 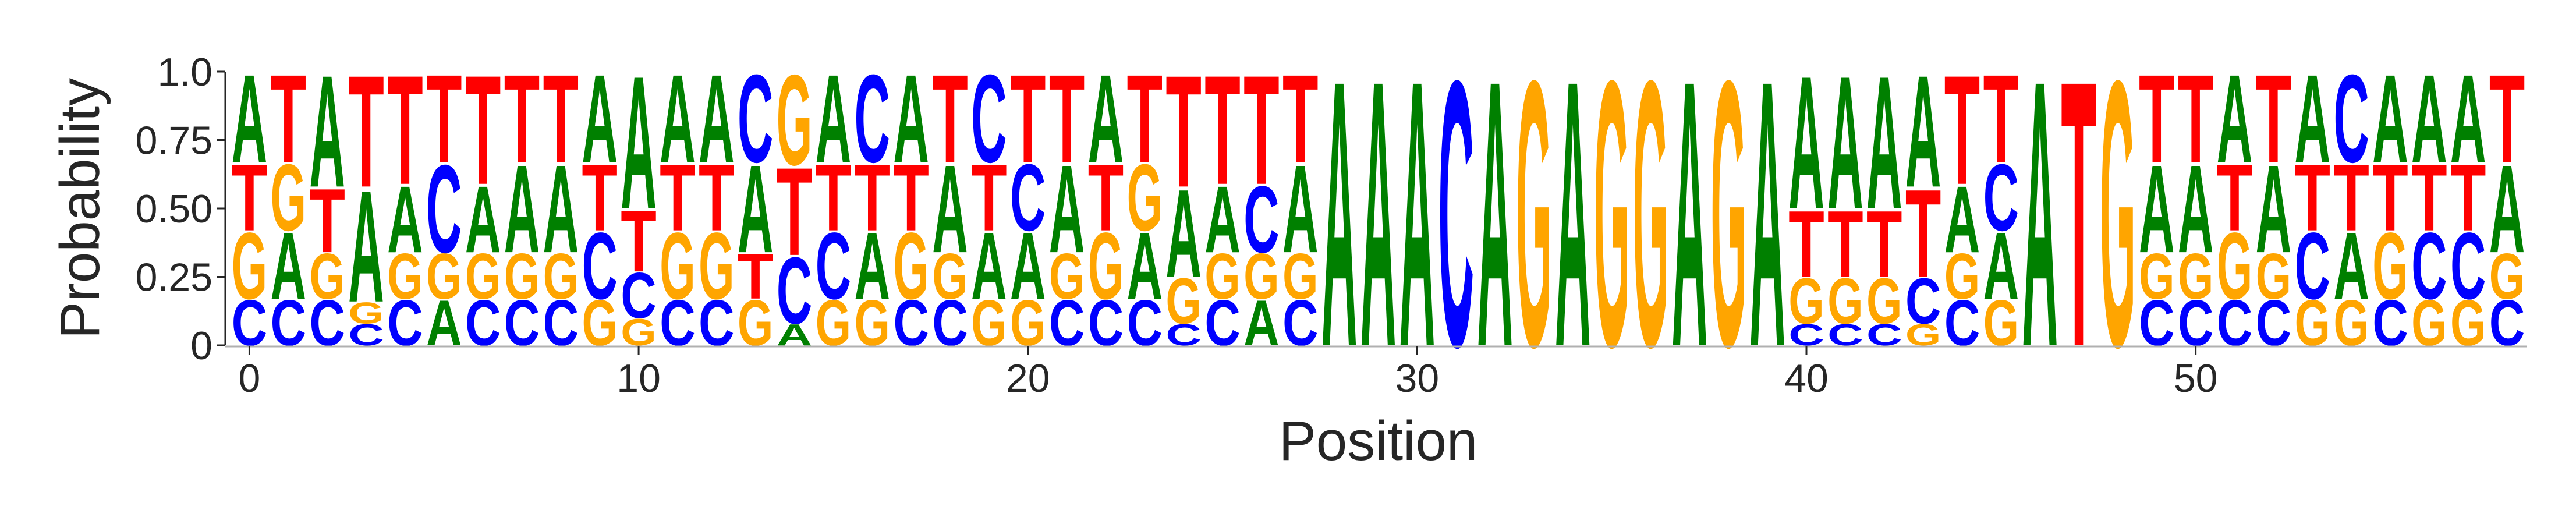 What do you see at coordinates (174, 209) in the screenshot?
I see `y-tick-label: 0.50` at bounding box center [174, 209].